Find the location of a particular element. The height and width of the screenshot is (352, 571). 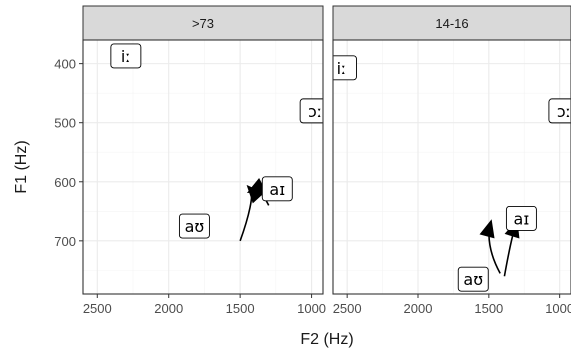

trajectory-arrowhead is located at coordinates (487, 229).